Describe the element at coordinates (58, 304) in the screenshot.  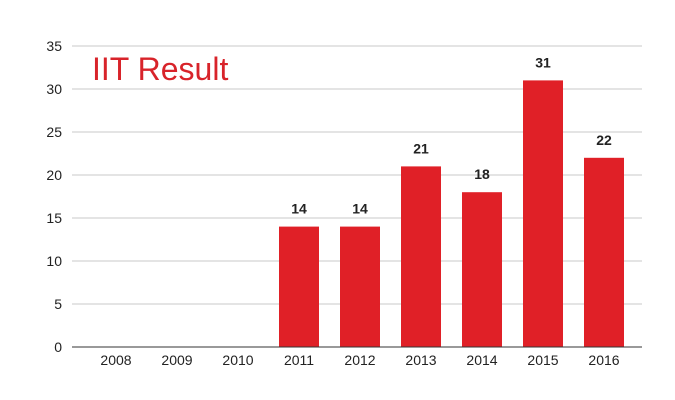
I see `y-tick-label: 5` at that location.